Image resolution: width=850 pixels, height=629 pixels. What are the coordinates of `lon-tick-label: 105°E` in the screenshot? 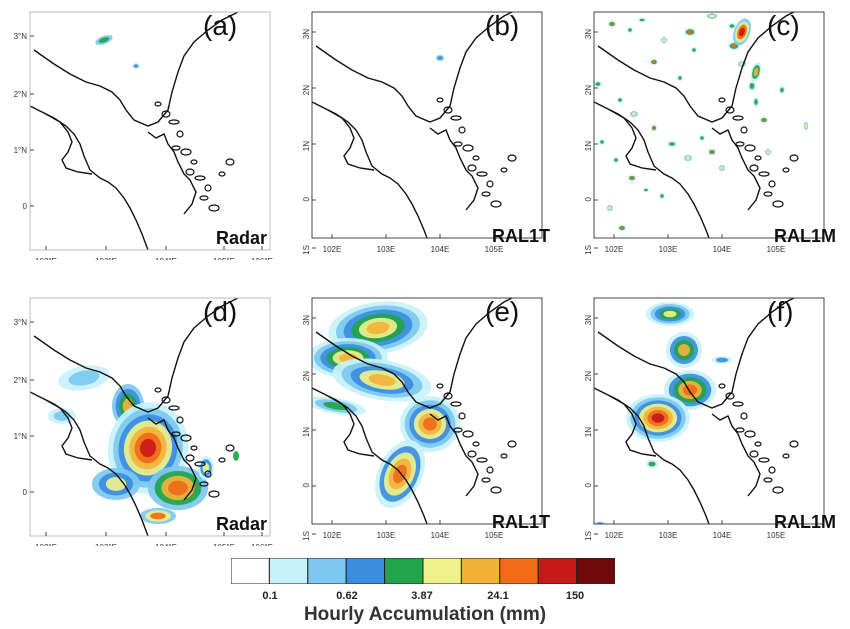 It's located at (224, 544).